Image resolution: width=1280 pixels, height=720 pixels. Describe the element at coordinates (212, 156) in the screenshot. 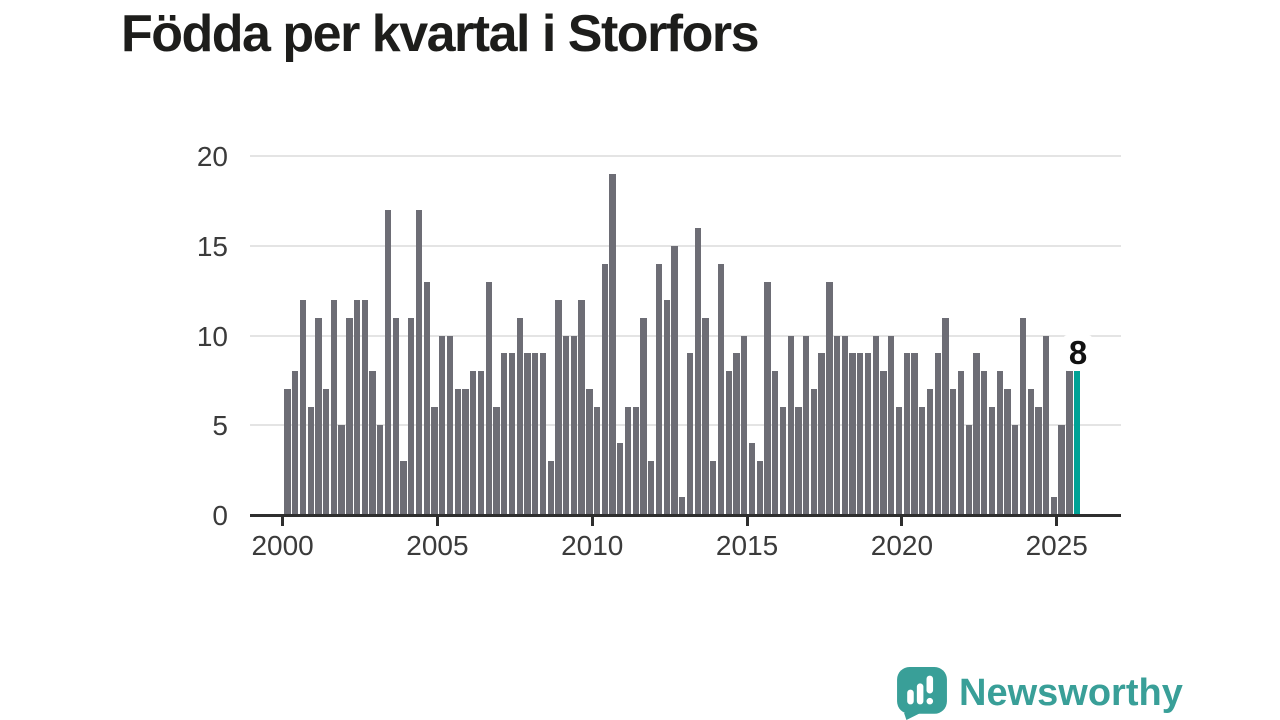

I see `y-tick-label: 20` at that location.